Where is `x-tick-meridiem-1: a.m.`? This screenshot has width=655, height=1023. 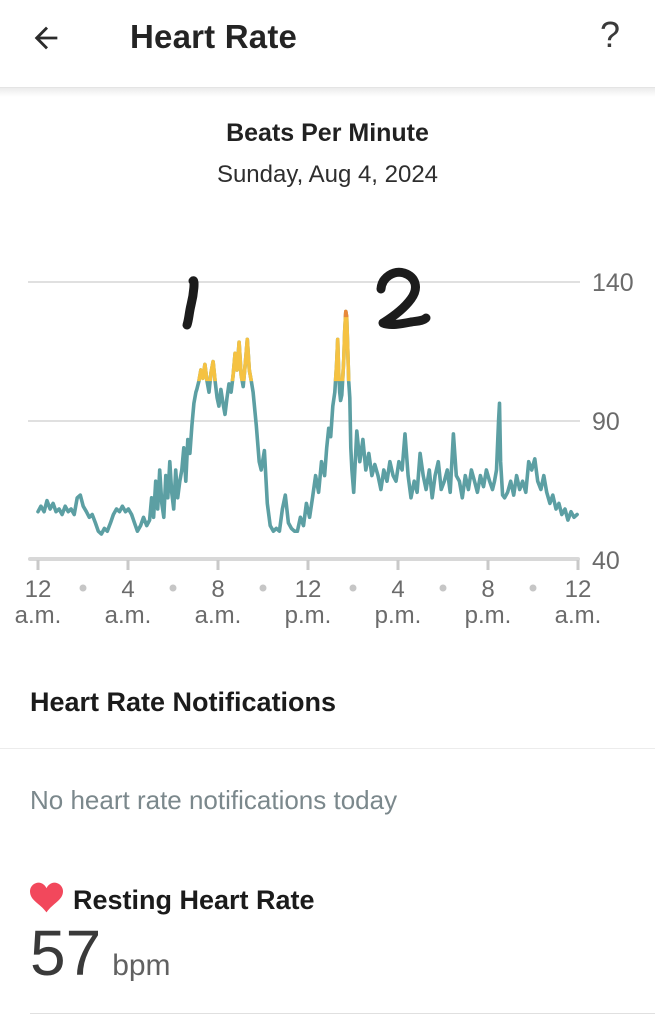 x-tick-meridiem-1: a.m. is located at coordinates (128, 615).